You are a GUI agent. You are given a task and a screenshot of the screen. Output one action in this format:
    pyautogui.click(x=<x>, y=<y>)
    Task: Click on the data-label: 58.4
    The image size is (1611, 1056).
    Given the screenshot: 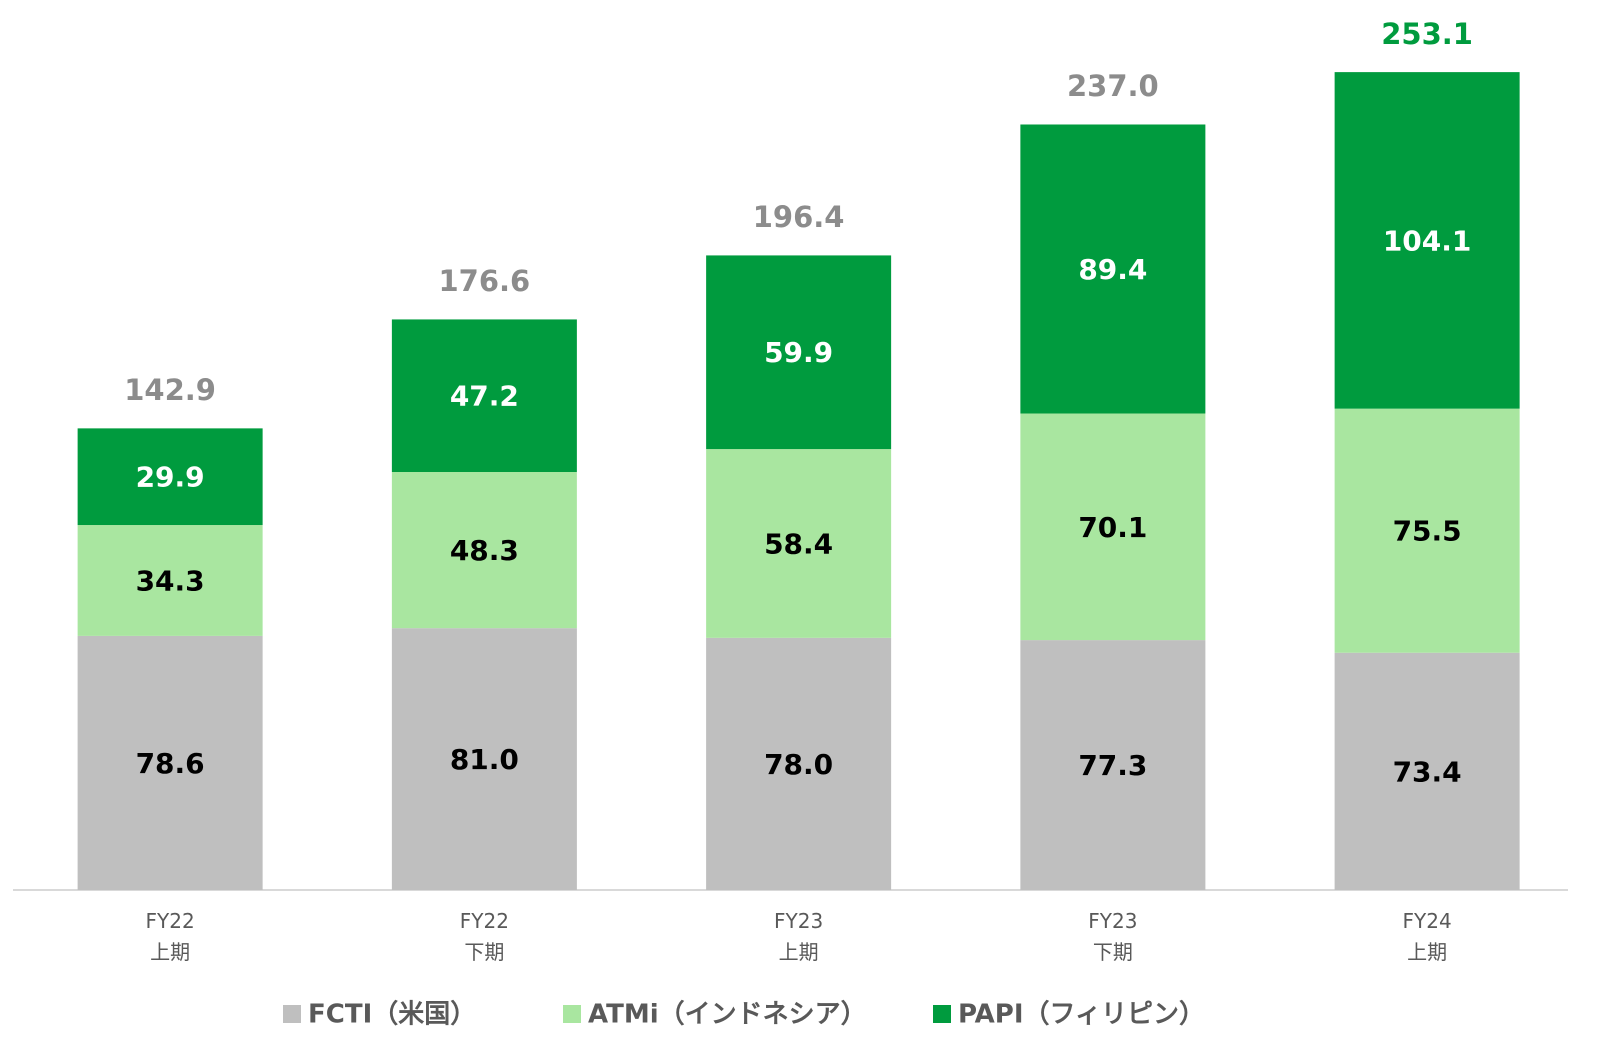 What is the action you would take?
    pyautogui.click(x=798, y=543)
    